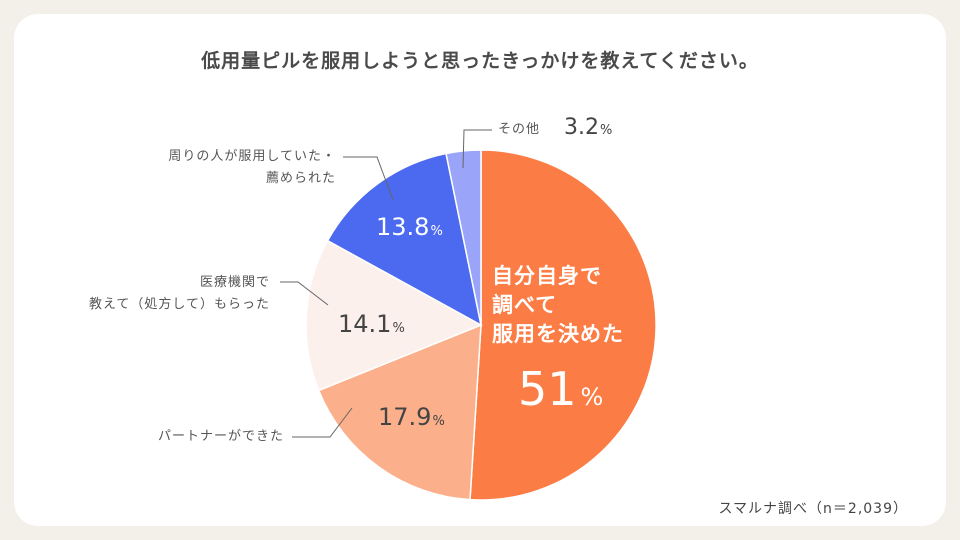 This screenshot has height=540, width=960. I want to click on slice-label-medical-line-2: 教えて（処方して）もらった, so click(179, 304).